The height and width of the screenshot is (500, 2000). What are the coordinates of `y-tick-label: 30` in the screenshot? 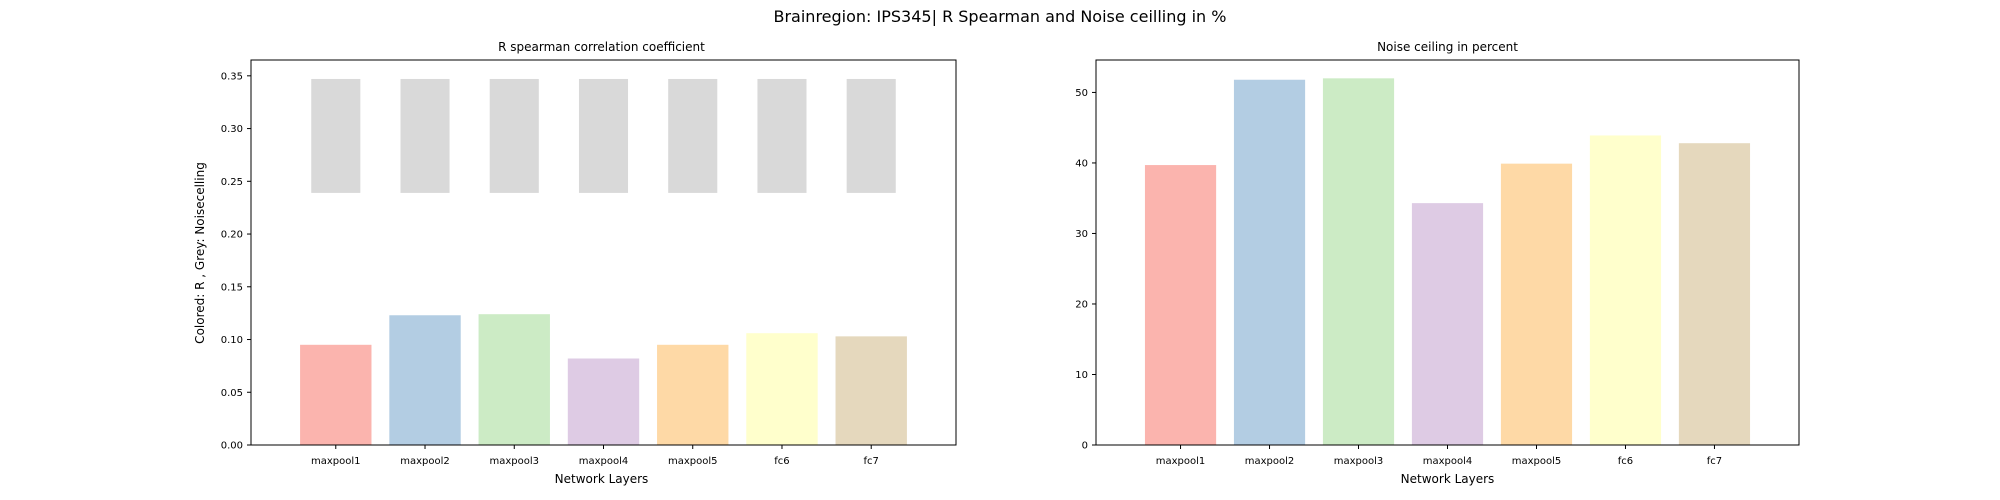 It's located at (1081, 234).